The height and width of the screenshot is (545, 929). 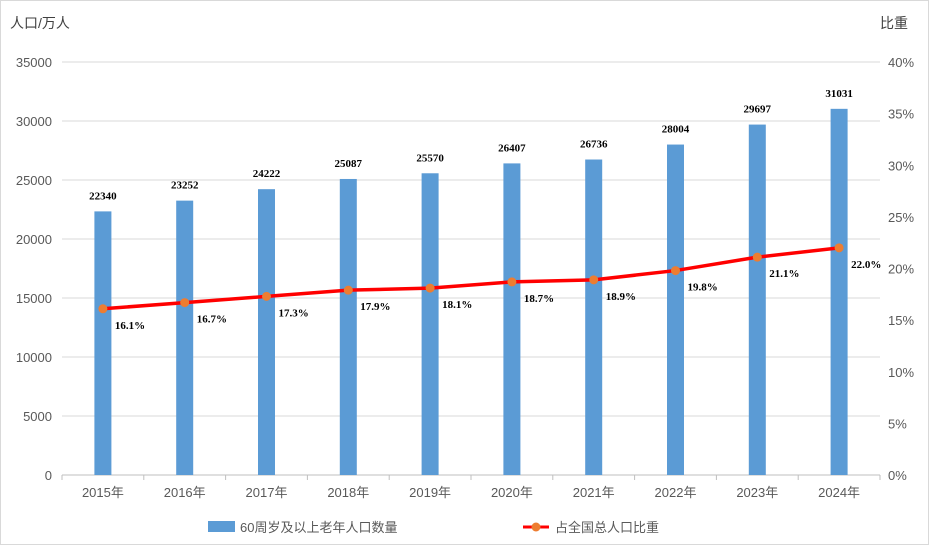 What do you see at coordinates (901, 165) in the screenshot?
I see `y2-tick-label: 30%` at bounding box center [901, 165].